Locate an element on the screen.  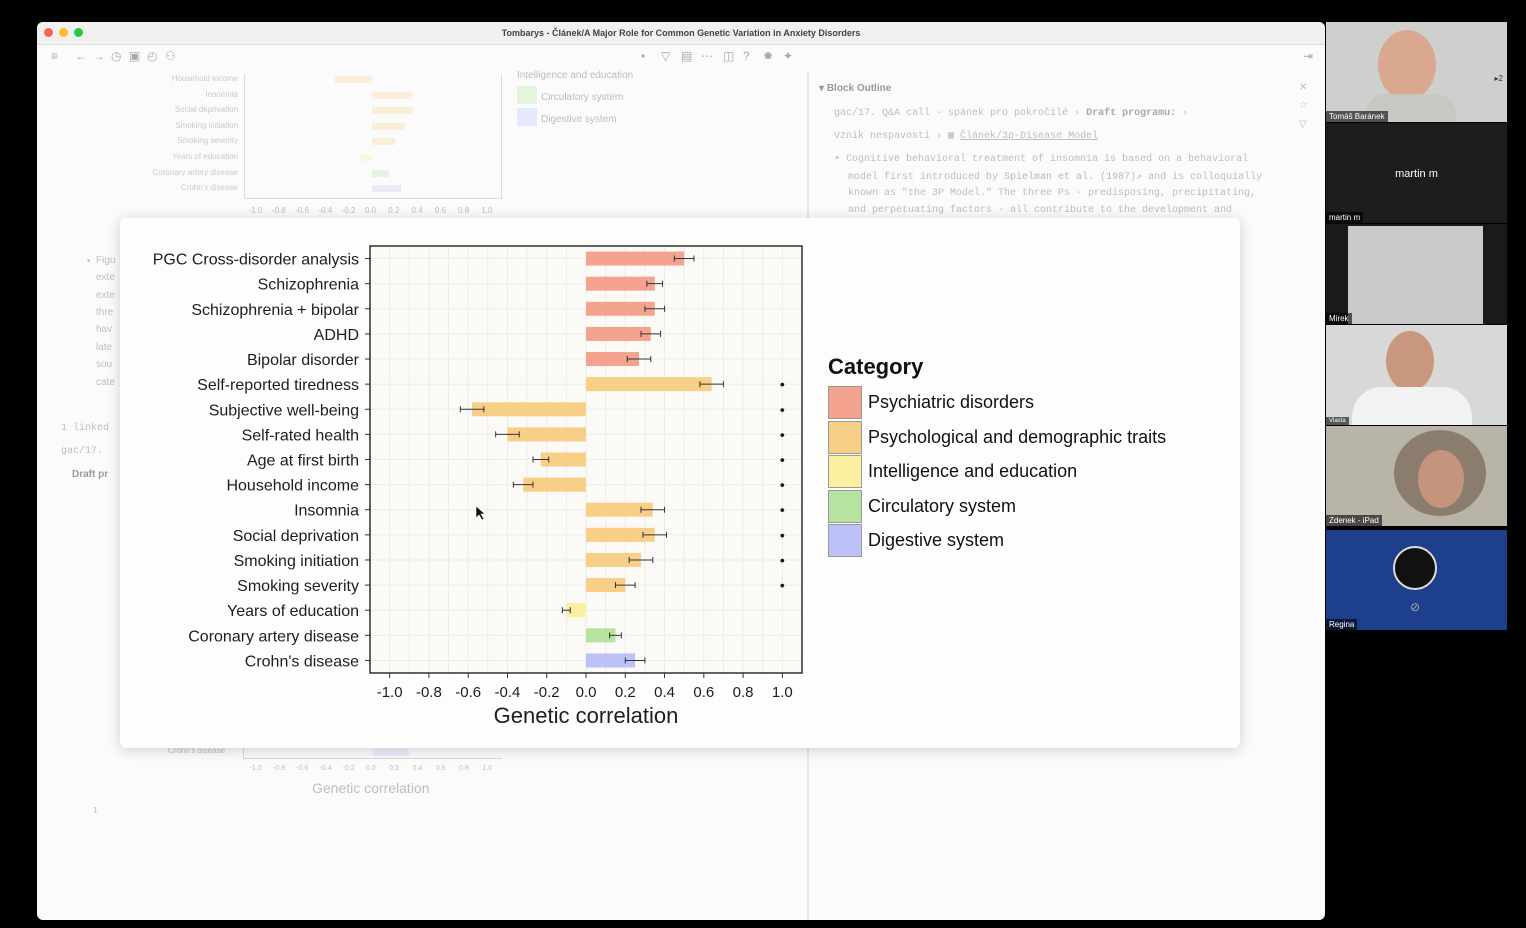
y-tick-label: Crohn's disease is located at coordinates (302, 661).